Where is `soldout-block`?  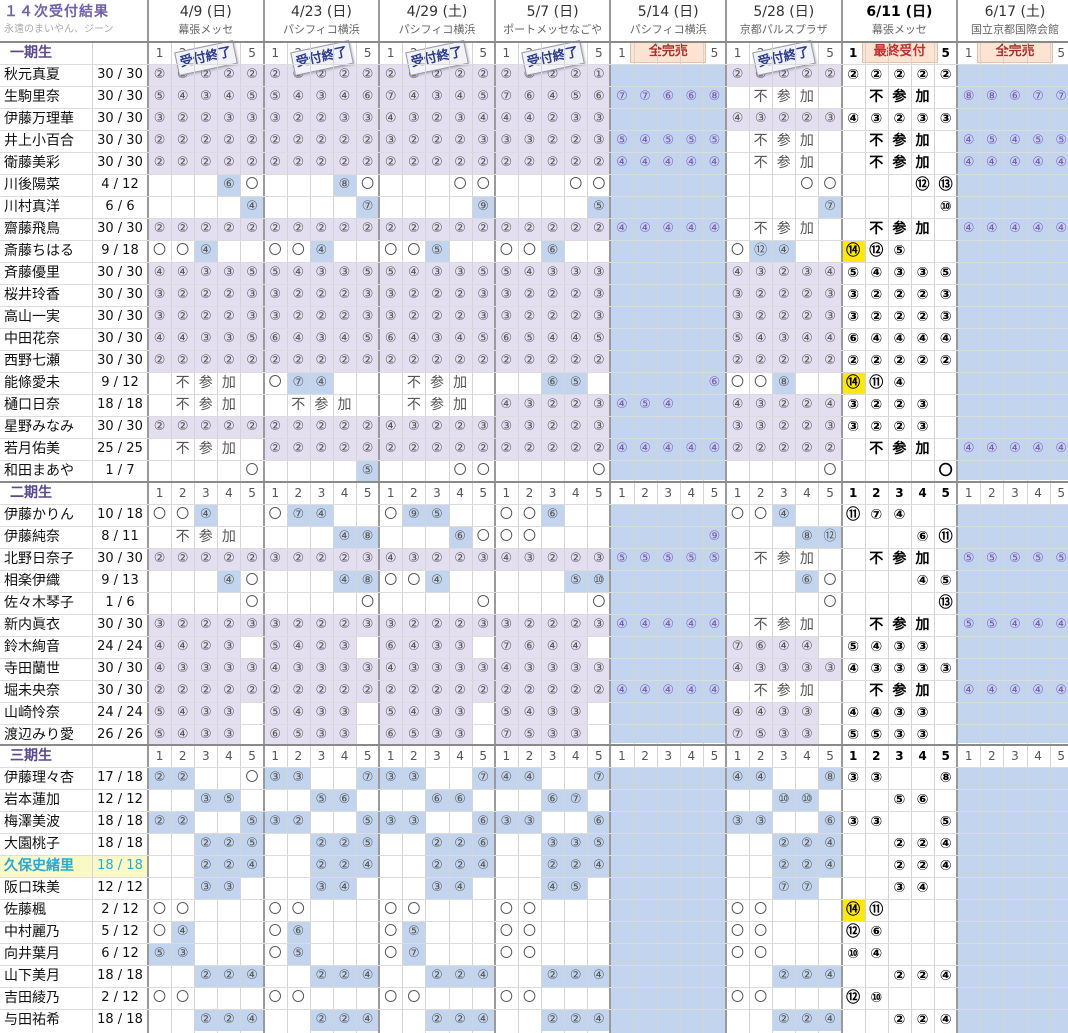 soldout-block is located at coordinates (1012, 272).